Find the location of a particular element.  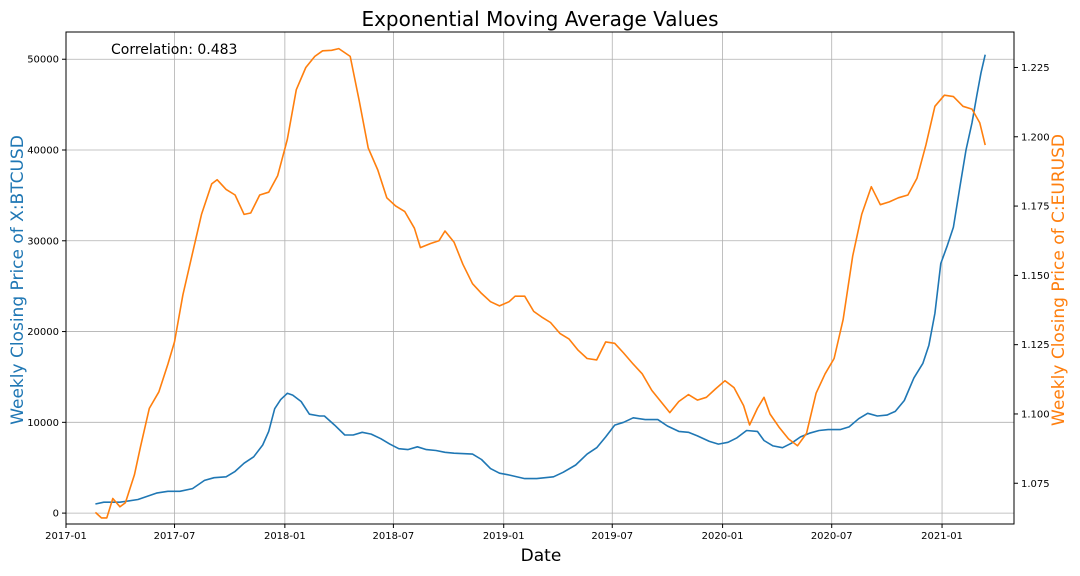

right-y-tick-label: 1.075 is located at coordinates (1035, 484).